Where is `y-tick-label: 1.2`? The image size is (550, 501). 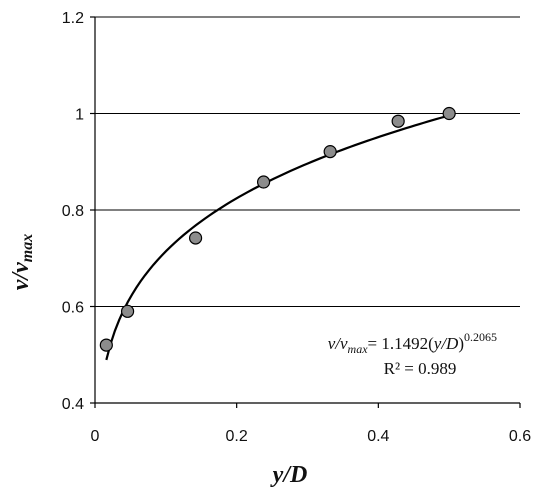
y-tick-label: 1.2 is located at coordinates (73, 18).